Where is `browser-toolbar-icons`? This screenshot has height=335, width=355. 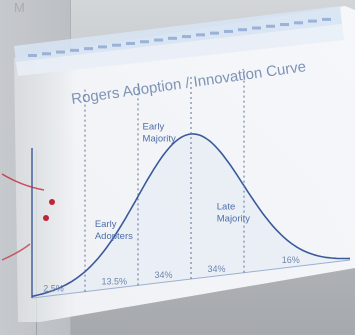 browser-toolbar-icons is located at coordinates (179, 37).